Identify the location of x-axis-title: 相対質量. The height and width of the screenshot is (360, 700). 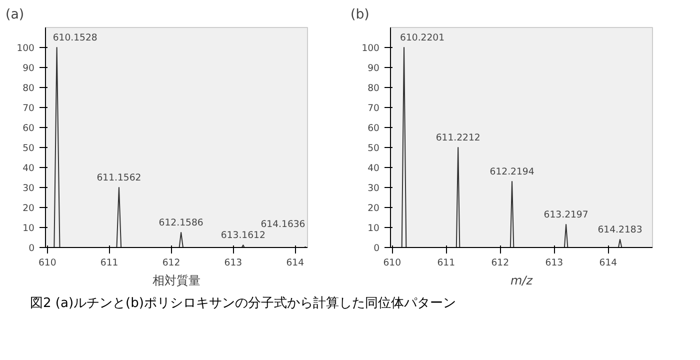
(176, 281).